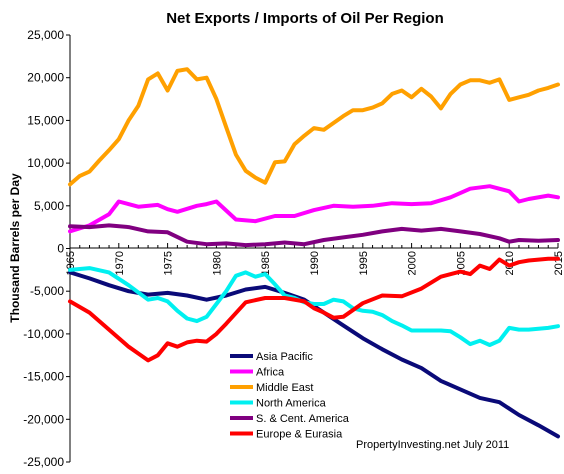  I want to click on source-annotation: PropertyInvesting.net July 2011, so click(432, 445).